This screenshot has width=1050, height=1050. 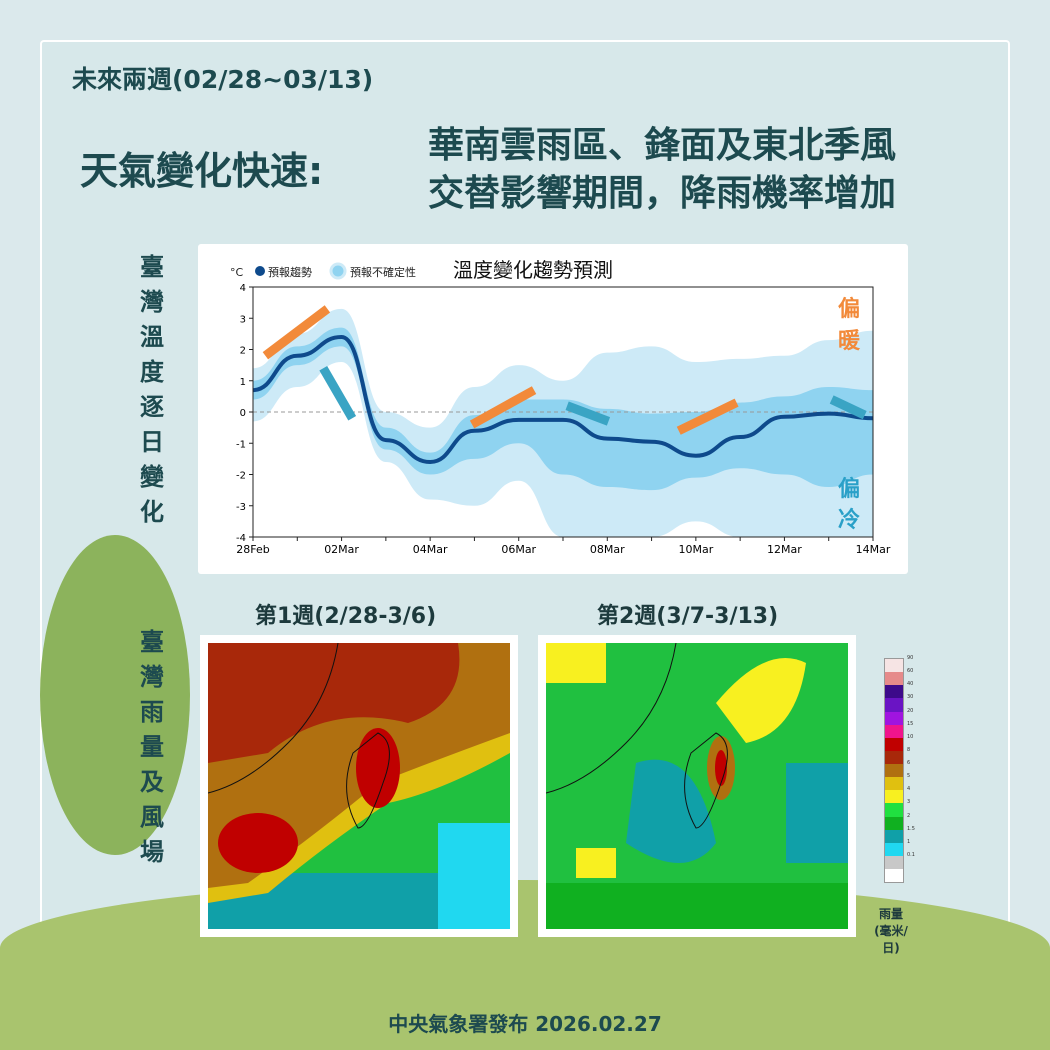 What do you see at coordinates (383, 272) in the screenshot?
I see `legend-uncertainty: 預報不確定性` at bounding box center [383, 272].